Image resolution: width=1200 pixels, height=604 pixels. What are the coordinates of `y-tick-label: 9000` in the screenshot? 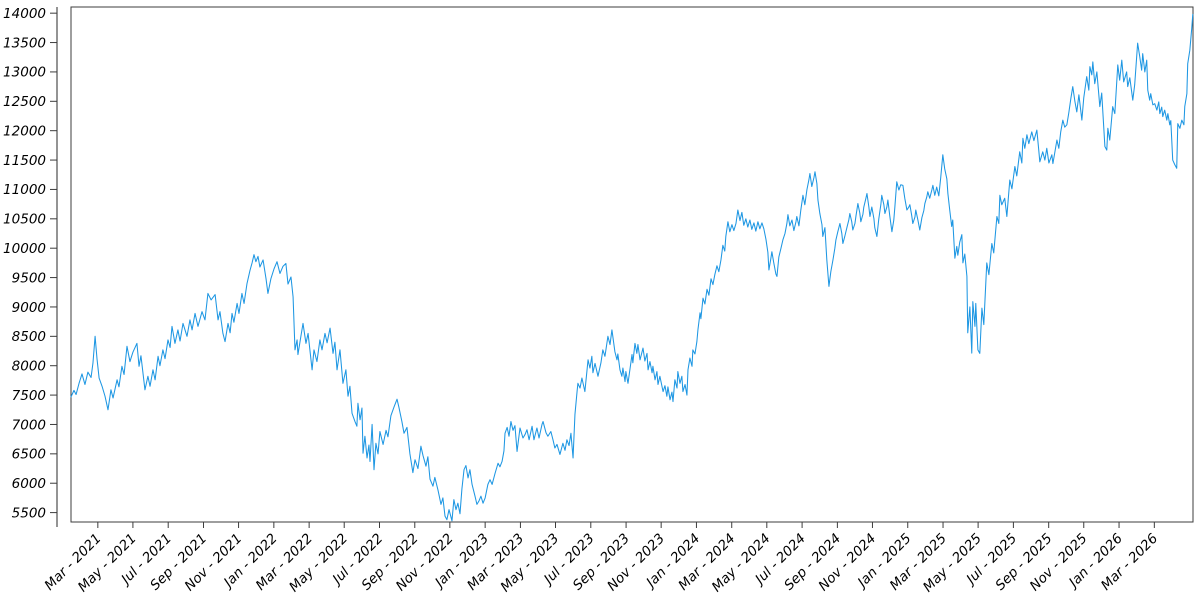 It's located at (29, 308).